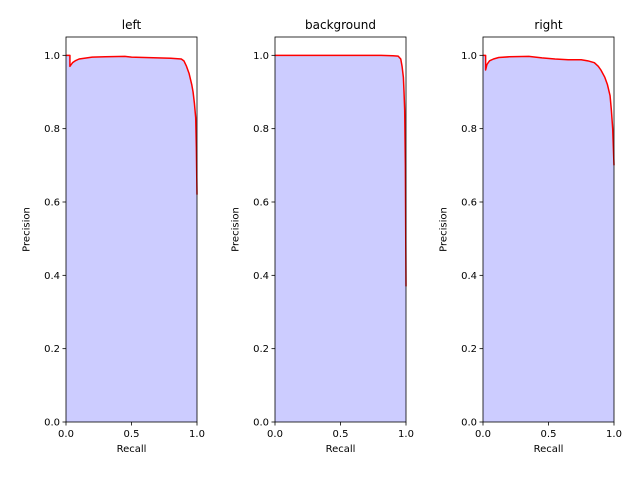 This screenshot has height=480, width=640. Describe the element at coordinates (548, 25) in the screenshot. I see `subplot-title: right` at that location.